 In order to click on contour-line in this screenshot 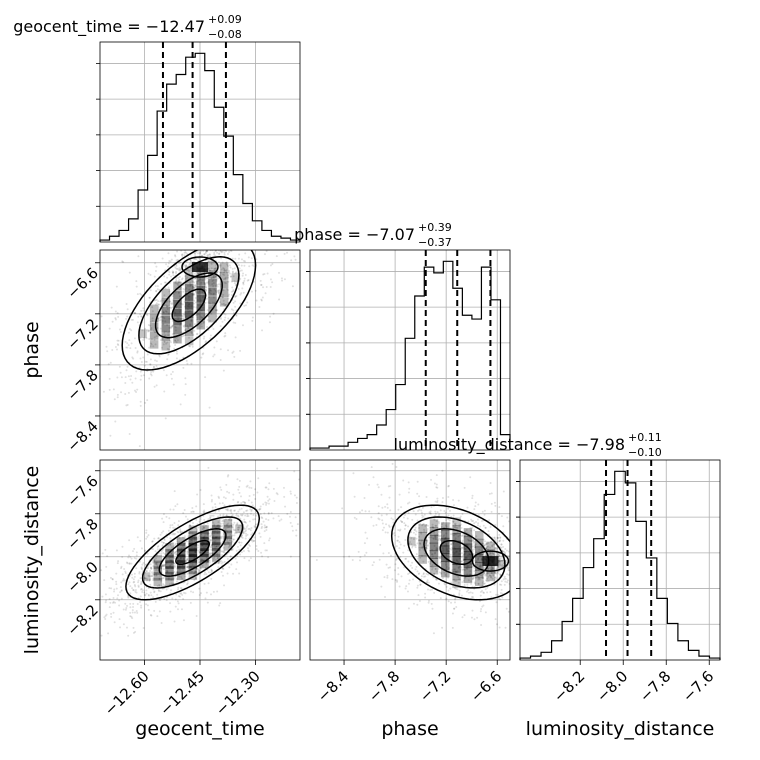, I will do `click(189, 305)`.